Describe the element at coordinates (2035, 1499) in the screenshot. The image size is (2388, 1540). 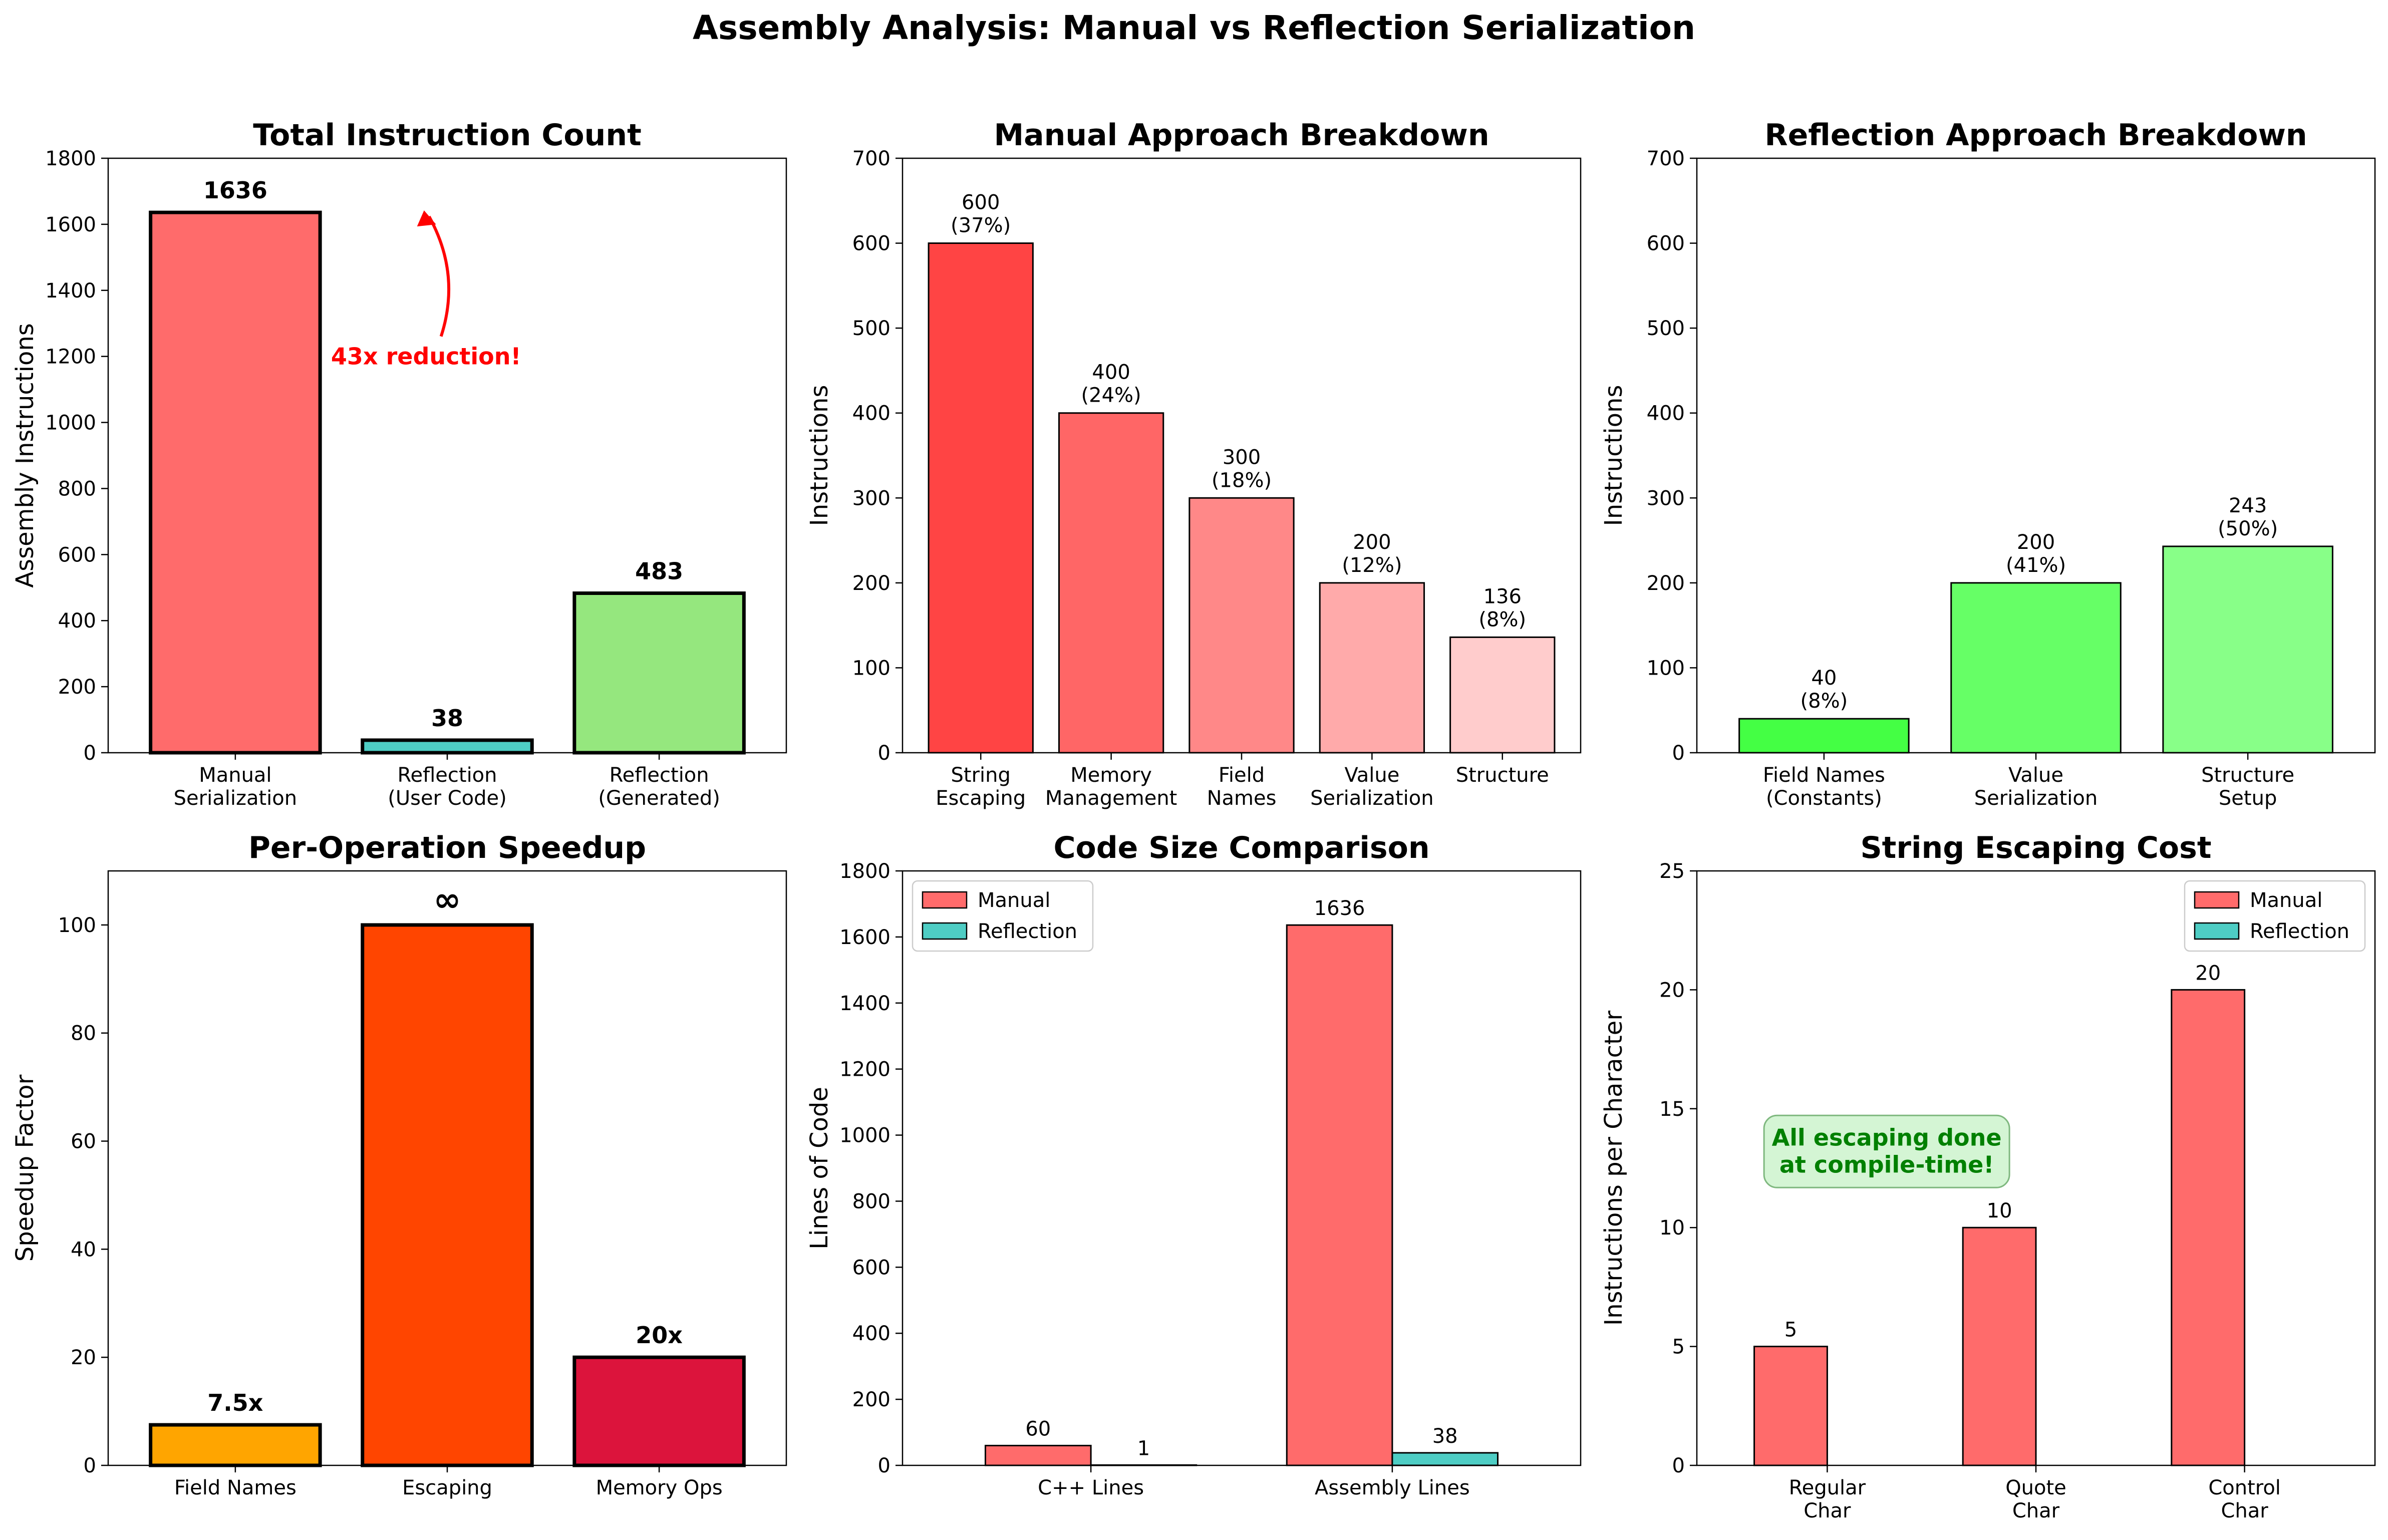
I see `x-tick-label-quote-char: Quote Char` at that location.